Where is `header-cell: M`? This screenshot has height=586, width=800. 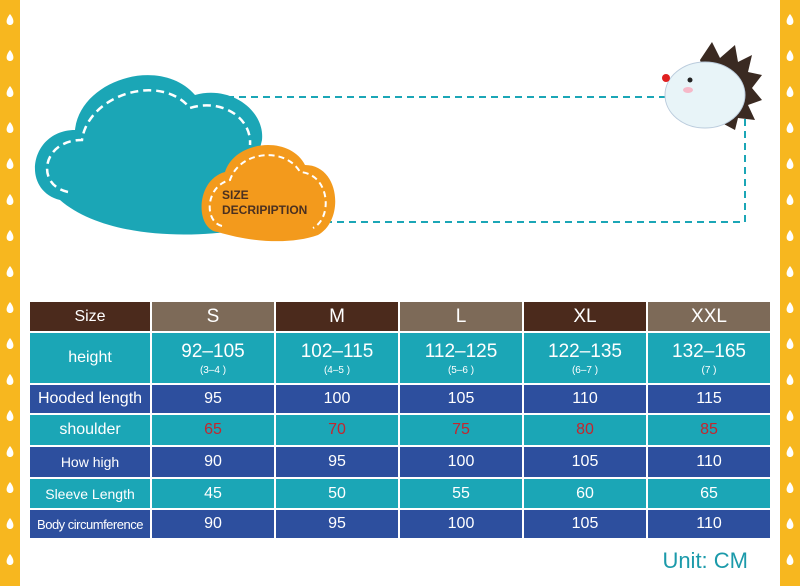
header-cell: M is located at coordinates (337, 316).